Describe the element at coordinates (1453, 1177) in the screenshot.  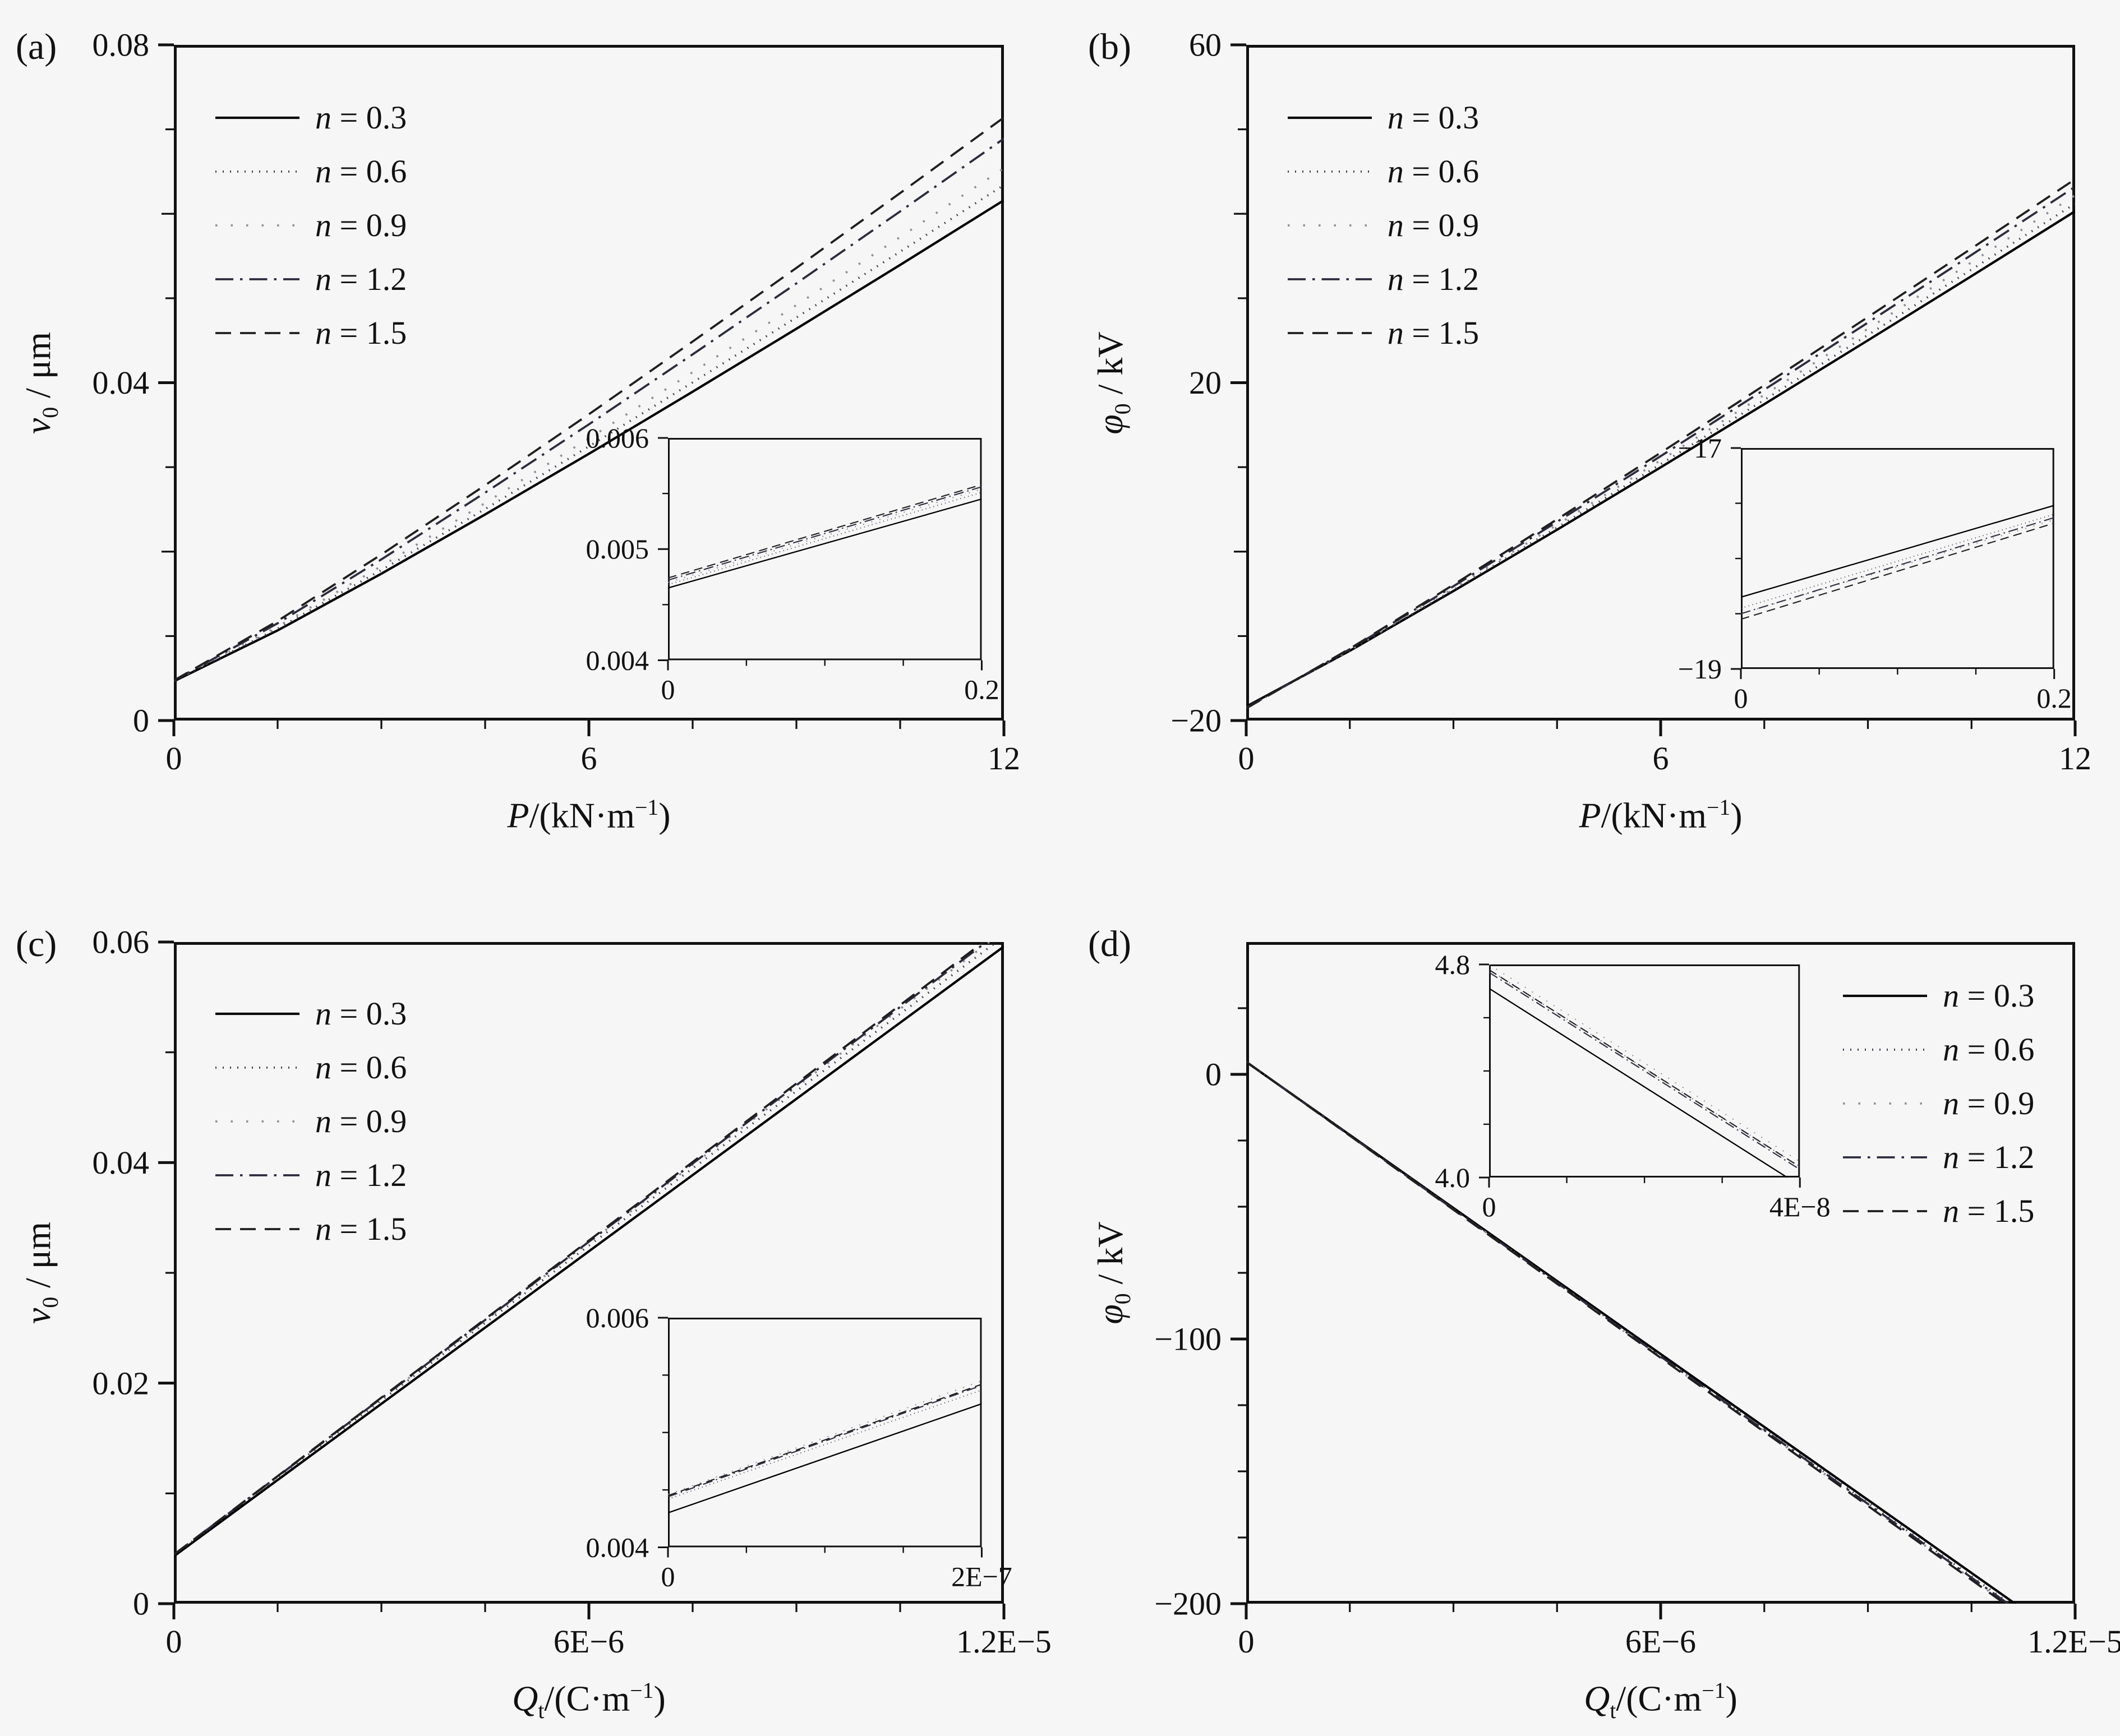
I see `y-tick-label: 4.0` at that location.